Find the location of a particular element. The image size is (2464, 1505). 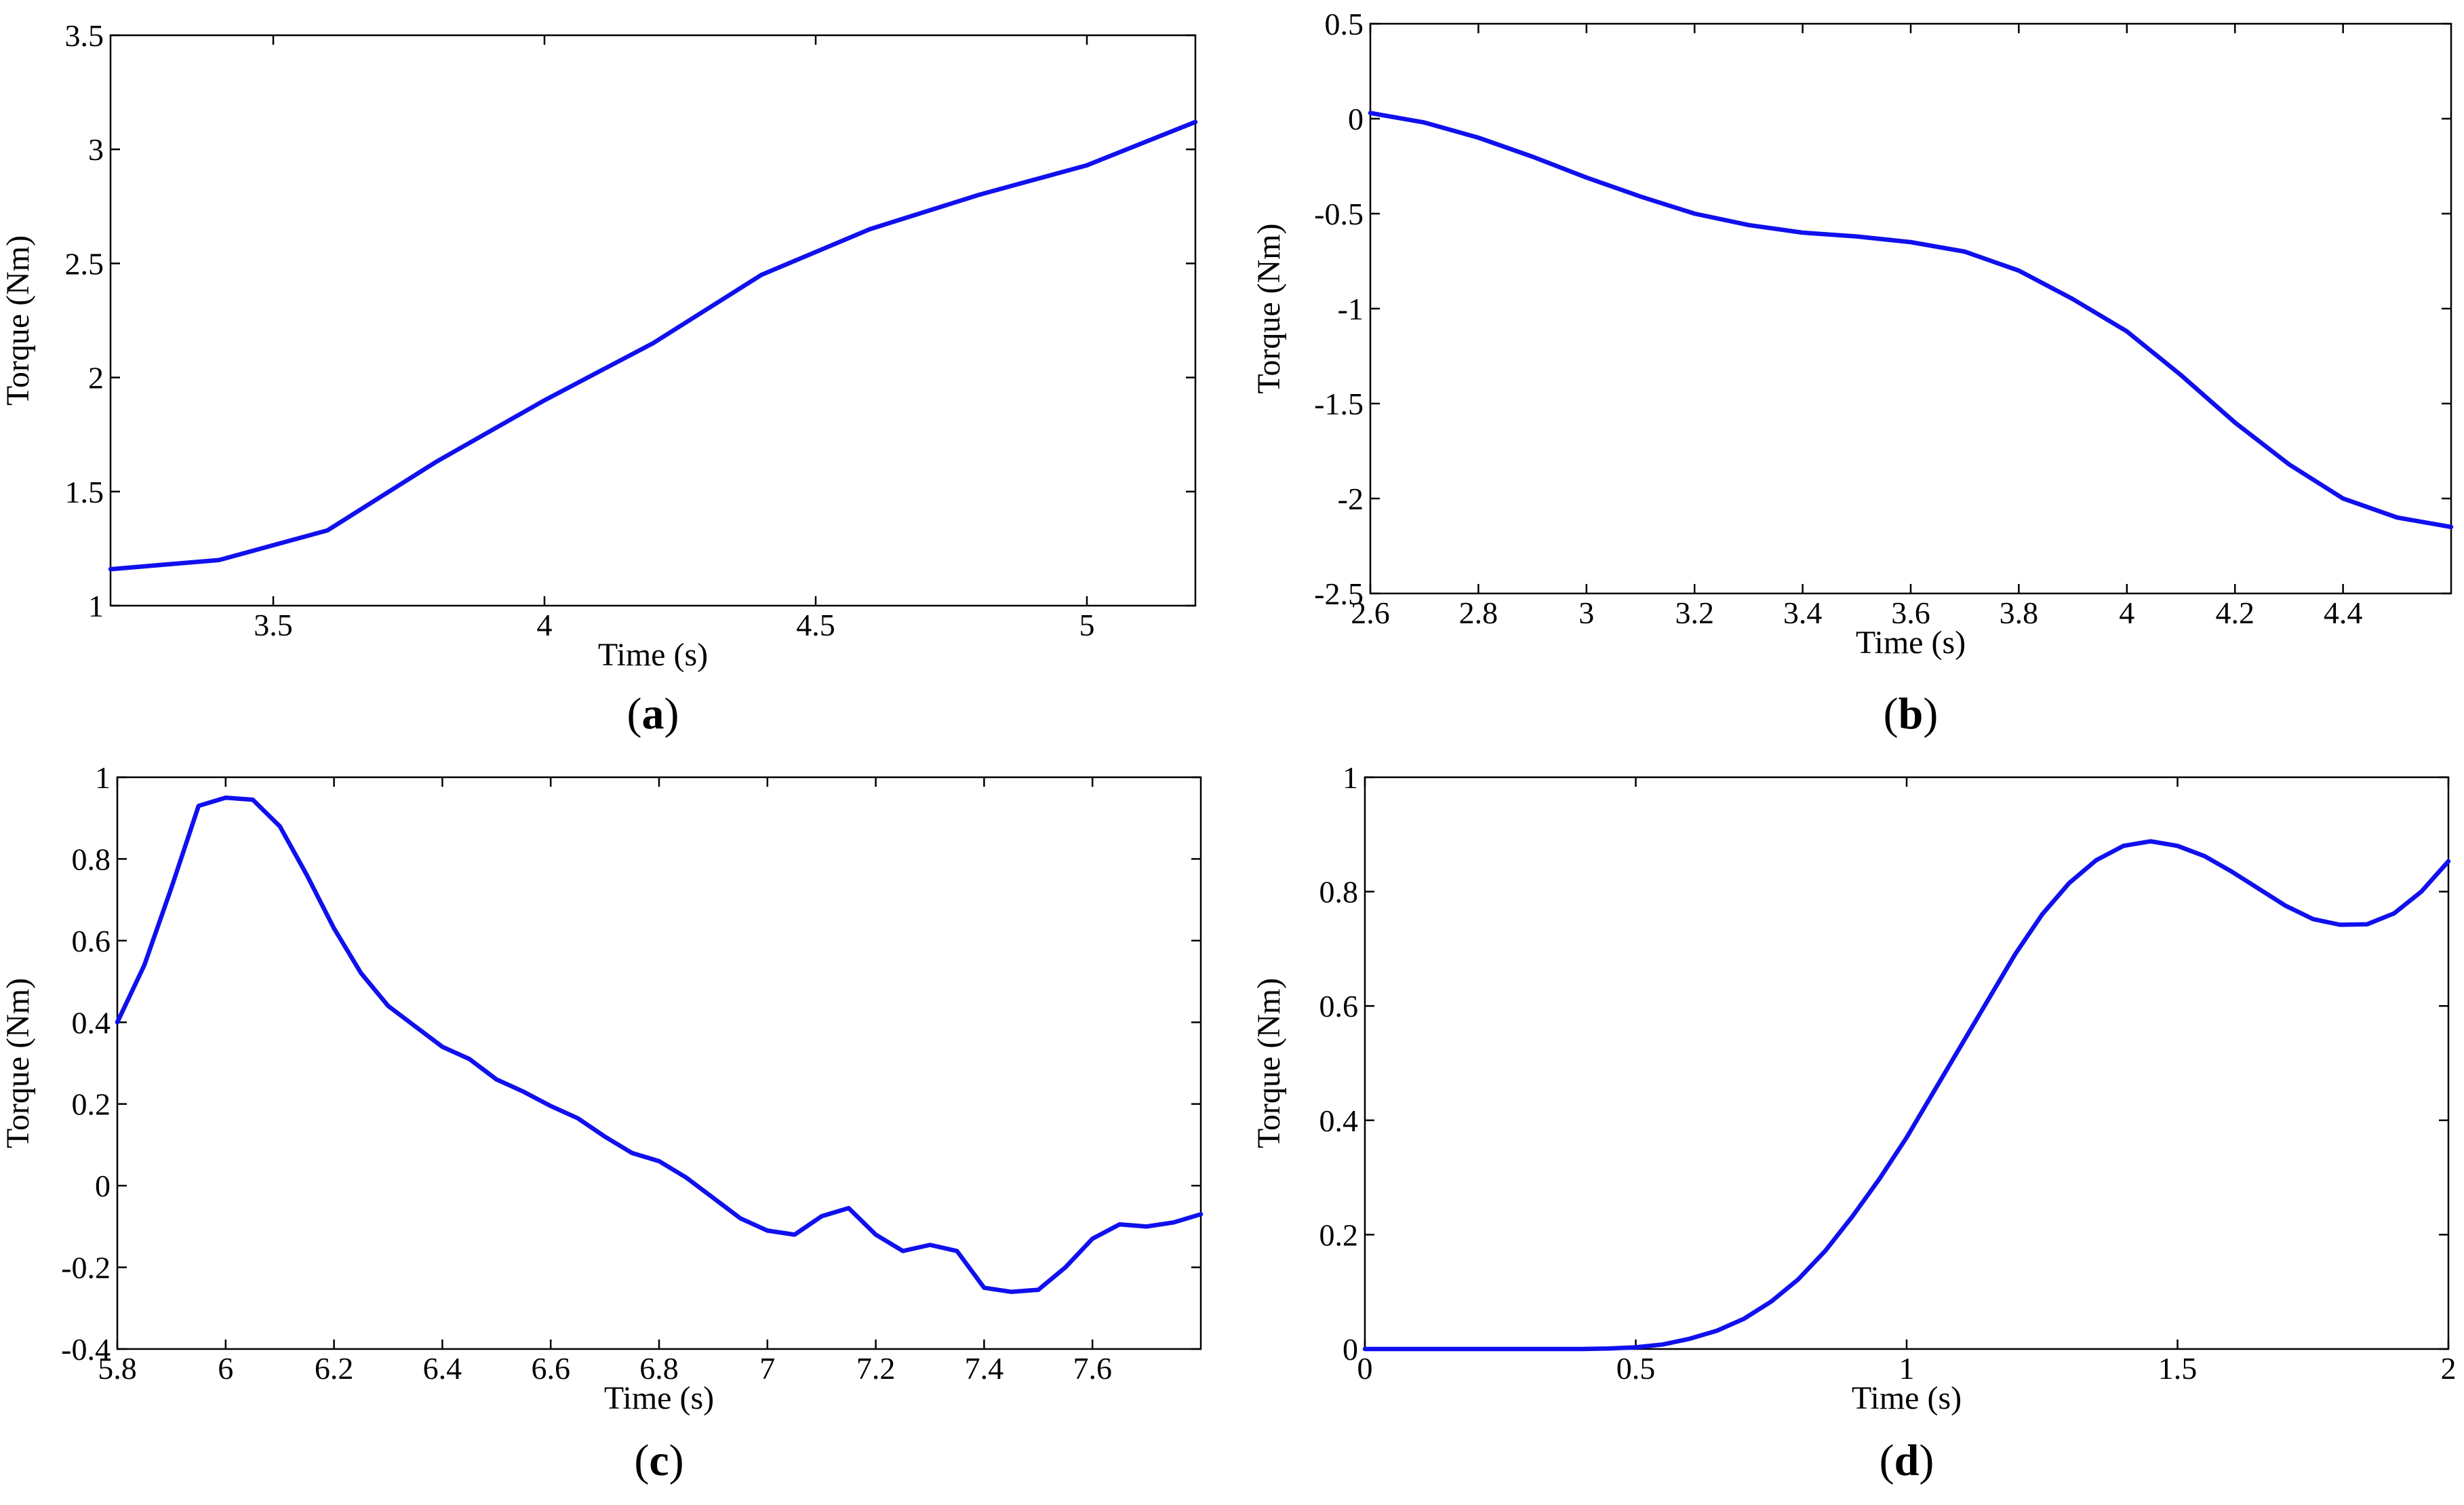

y-tick-label: -0.5 is located at coordinates (1339, 214).